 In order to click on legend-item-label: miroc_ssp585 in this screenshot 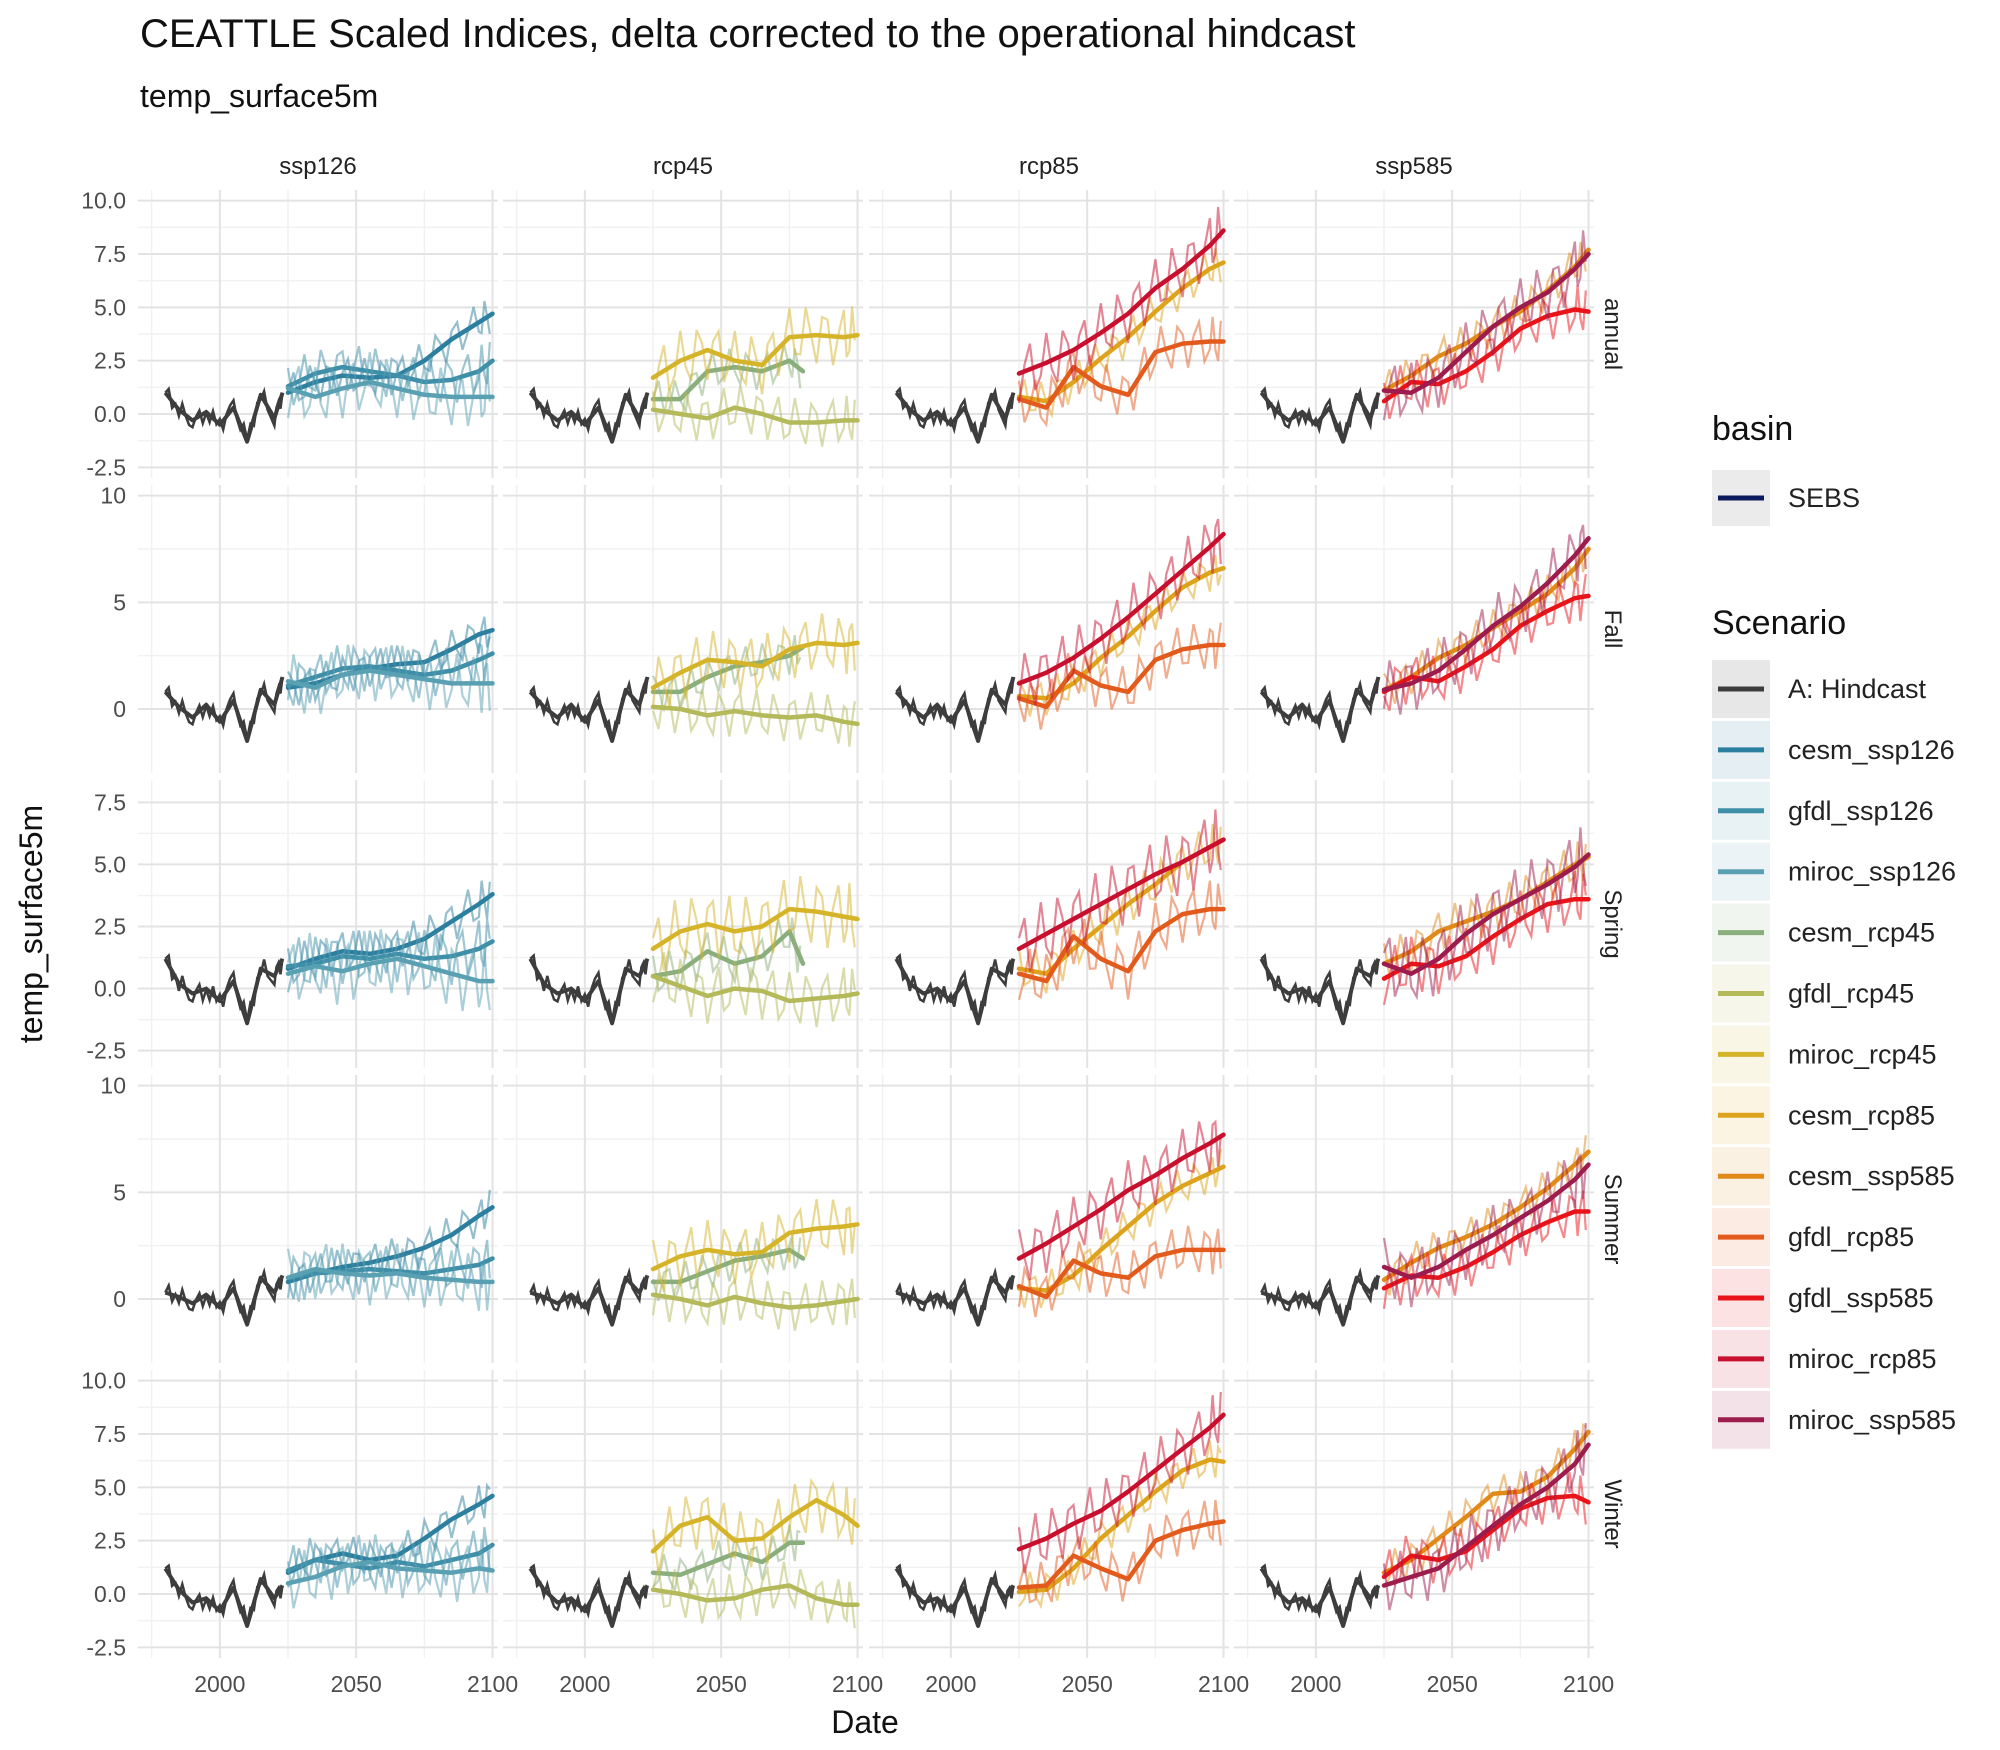, I will do `click(1872, 1420)`.